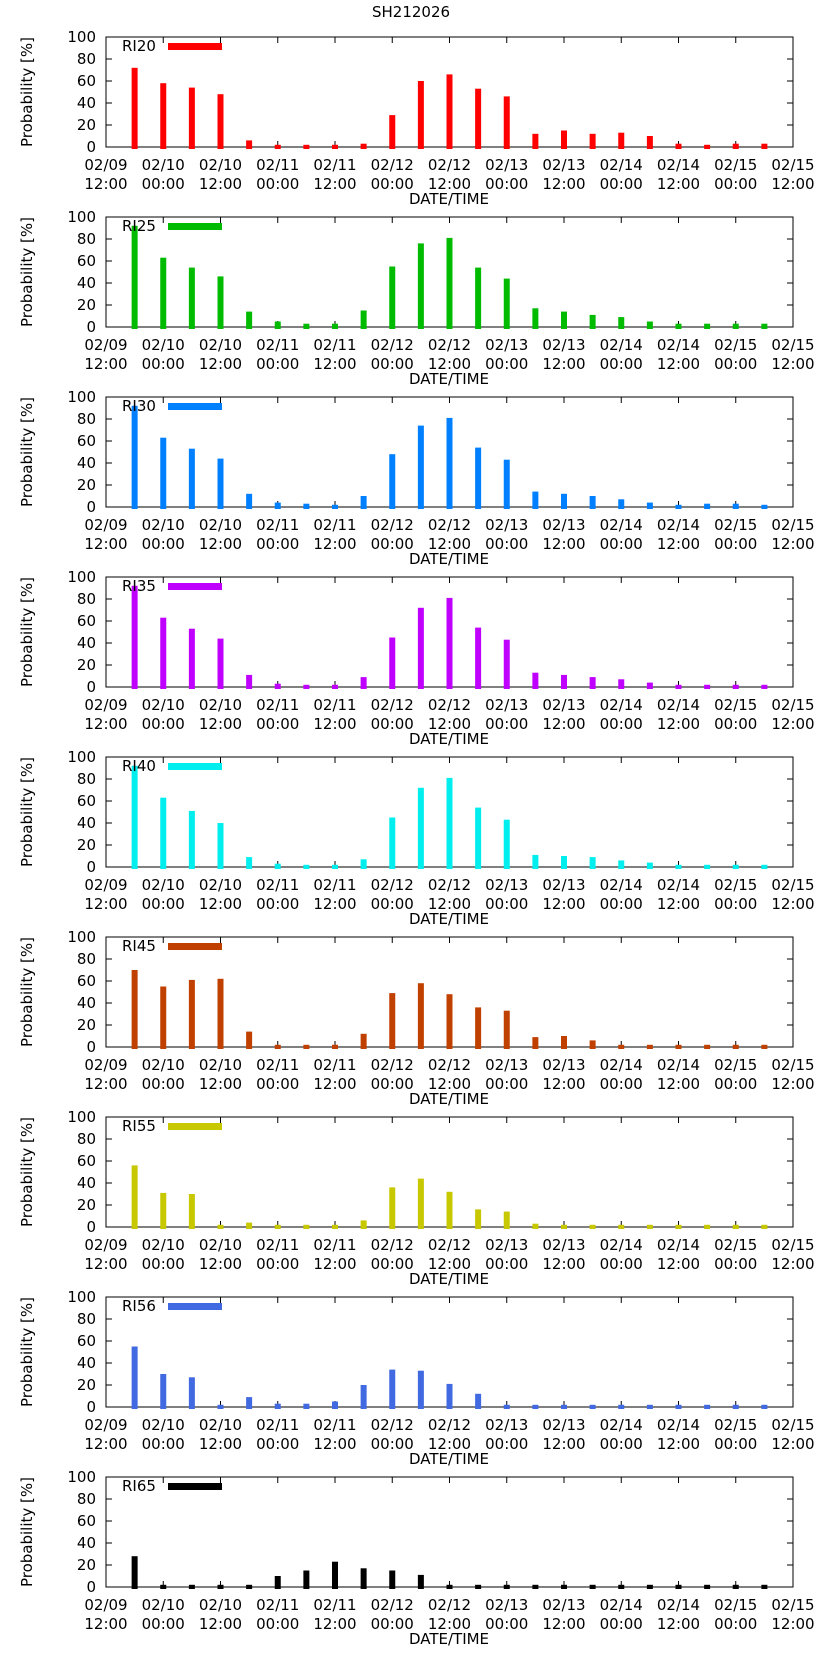 The height and width of the screenshot is (1653, 823). I want to click on legend-label: RI40, so click(139, 766).